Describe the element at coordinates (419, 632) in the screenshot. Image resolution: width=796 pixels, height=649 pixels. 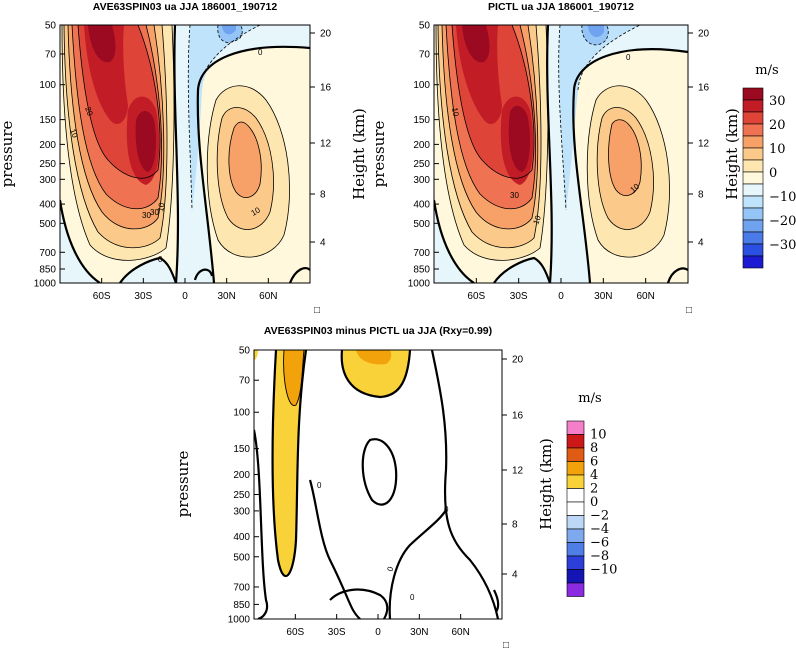
I see `x-tick-label: 30N` at that location.